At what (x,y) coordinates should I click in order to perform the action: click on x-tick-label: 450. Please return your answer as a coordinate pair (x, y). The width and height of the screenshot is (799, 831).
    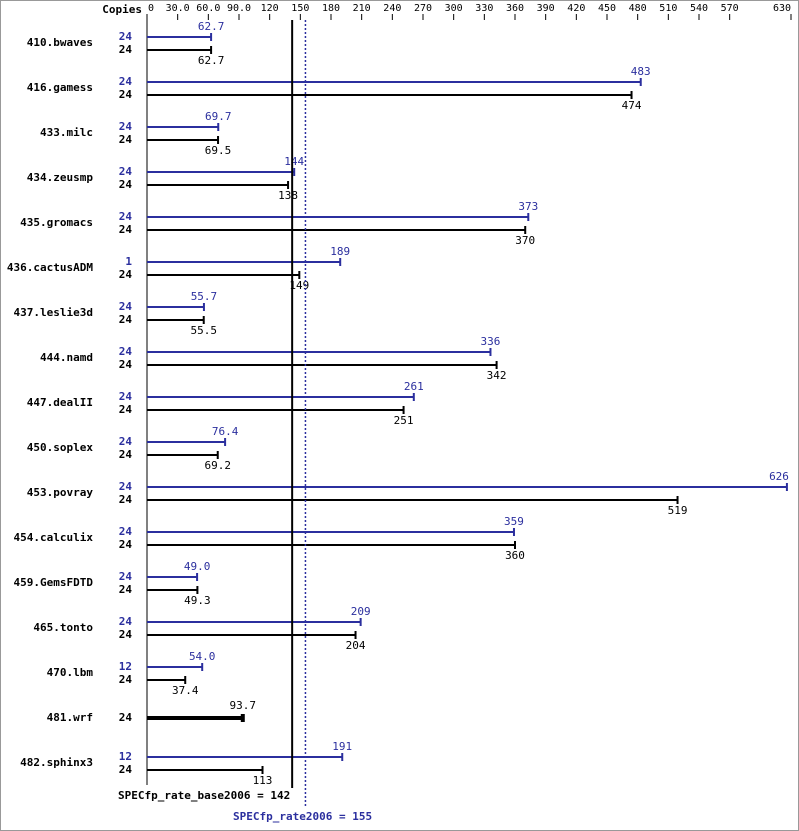
    Looking at the image, I should click on (607, 8).